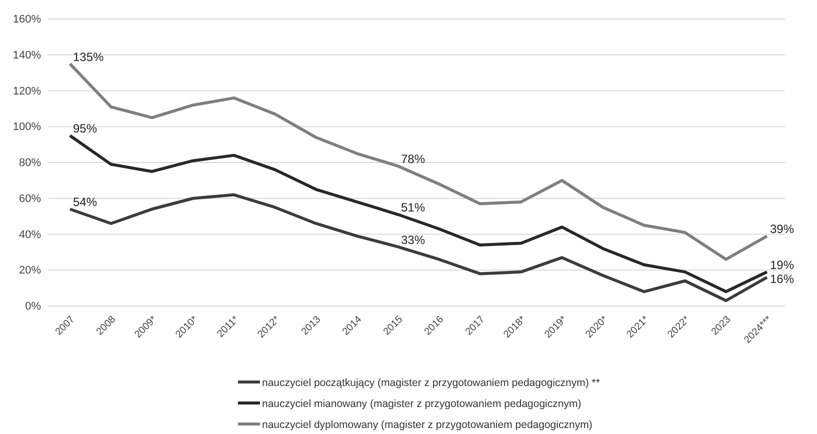 This screenshot has width=817, height=434. What do you see at coordinates (27, 55) in the screenshot?
I see `y-tick-label: 140%` at bounding box center [27, 55].